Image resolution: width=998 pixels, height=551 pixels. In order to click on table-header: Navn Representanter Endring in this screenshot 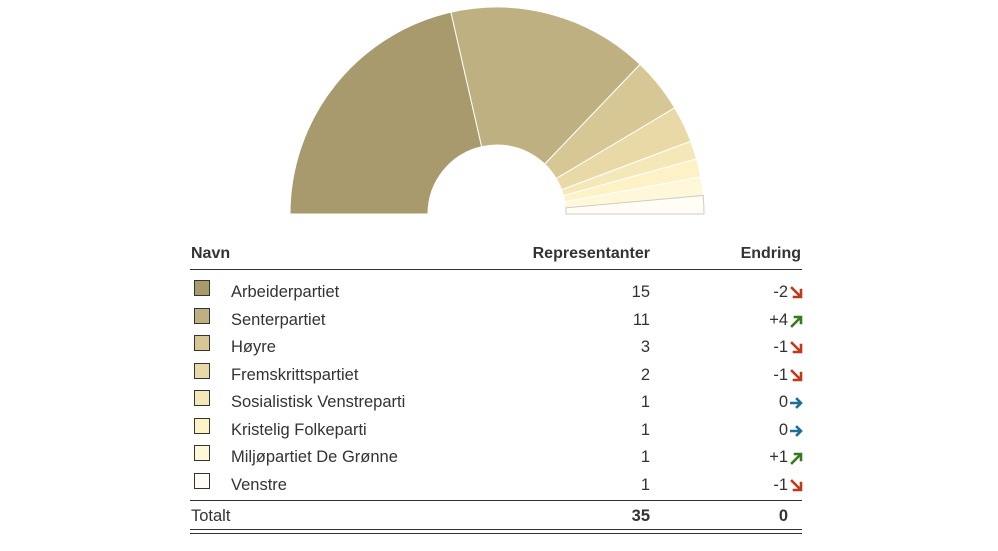, I will do `click(496, 255)`.